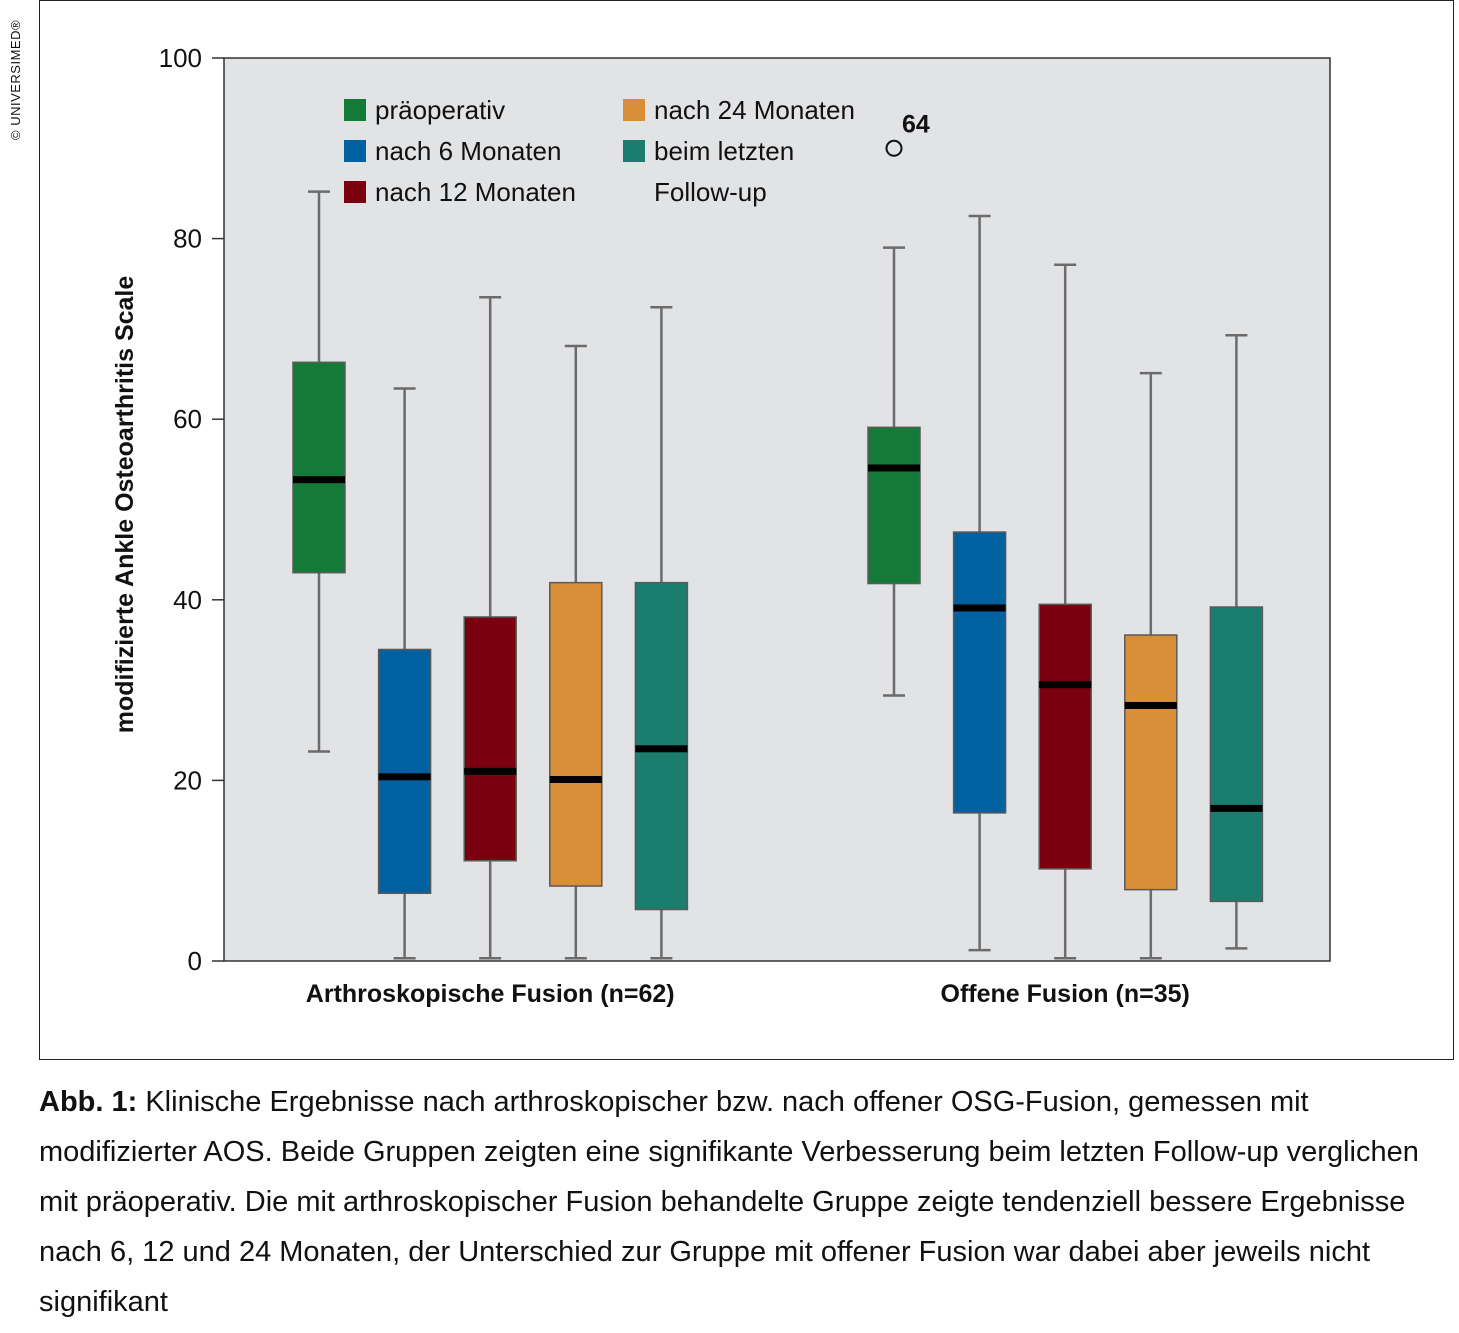  I want to click on y-tick-label: 80, so click(187, 239).